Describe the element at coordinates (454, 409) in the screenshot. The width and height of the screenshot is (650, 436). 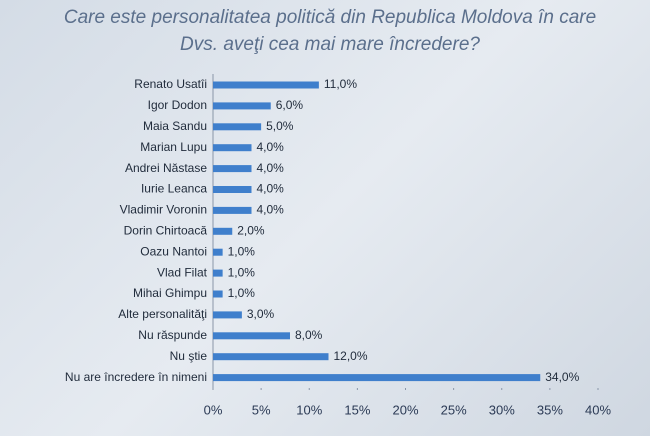
I see `x-tick-label: 25%` at that location.